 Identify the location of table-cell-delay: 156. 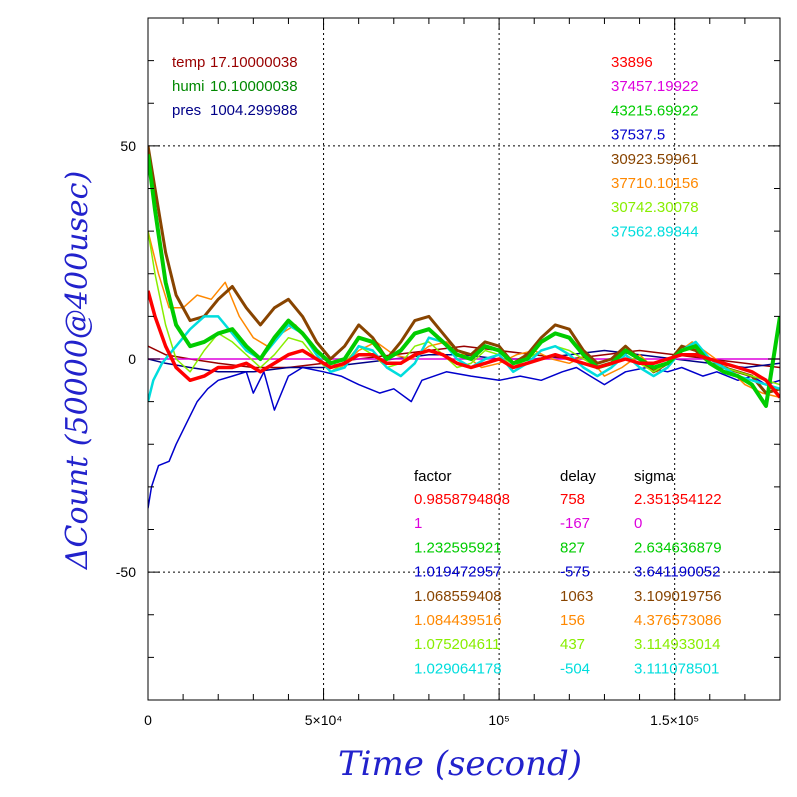
(572, 620).